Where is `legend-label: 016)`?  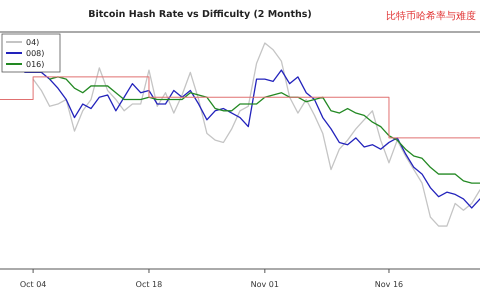 legend-label: 016) is located at coordinates (35, 64).